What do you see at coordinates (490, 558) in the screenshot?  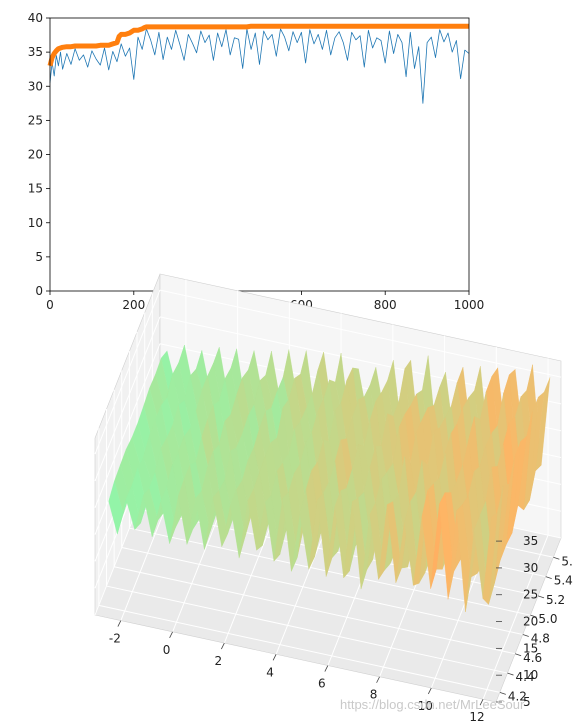 I see `surface-facet` at bounding box center [490, 558].